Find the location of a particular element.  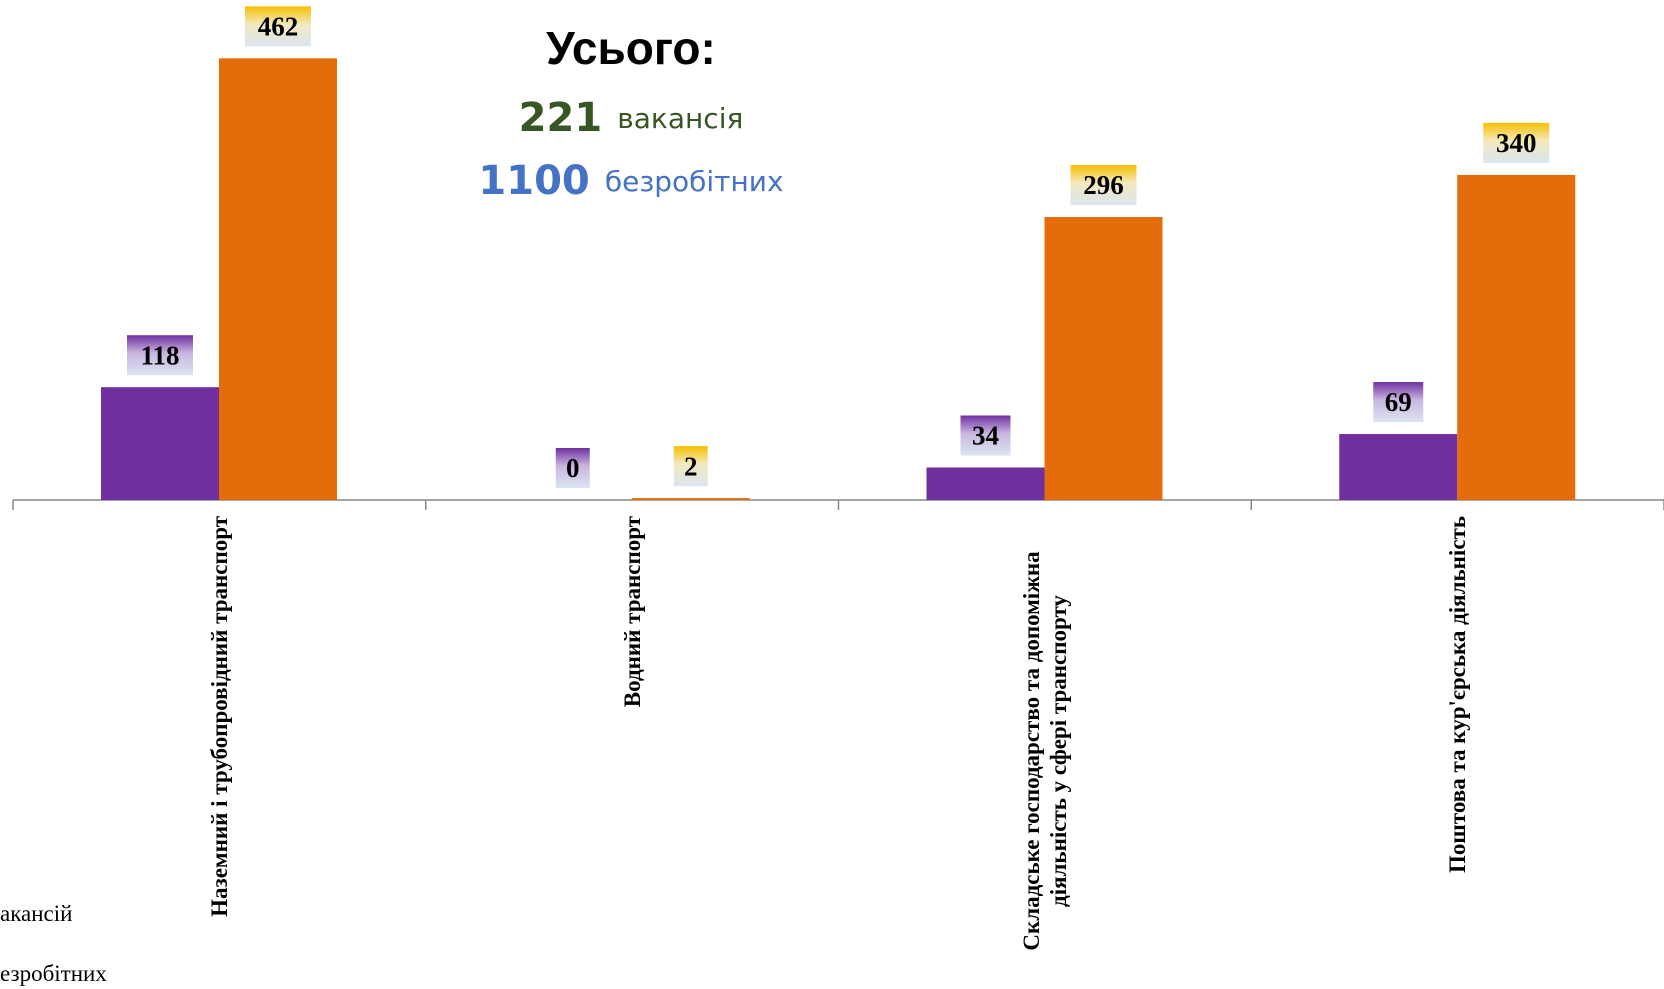

value-label: 462 is located at coordinates (278, 27).